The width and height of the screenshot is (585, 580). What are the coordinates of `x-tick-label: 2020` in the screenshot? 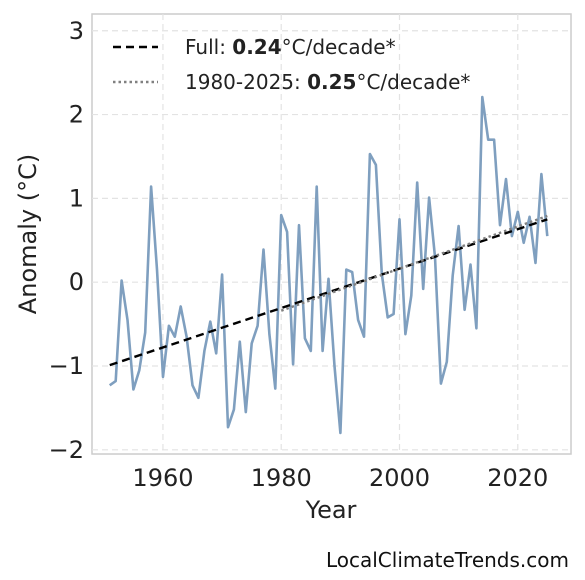 It's located at (517, 478).